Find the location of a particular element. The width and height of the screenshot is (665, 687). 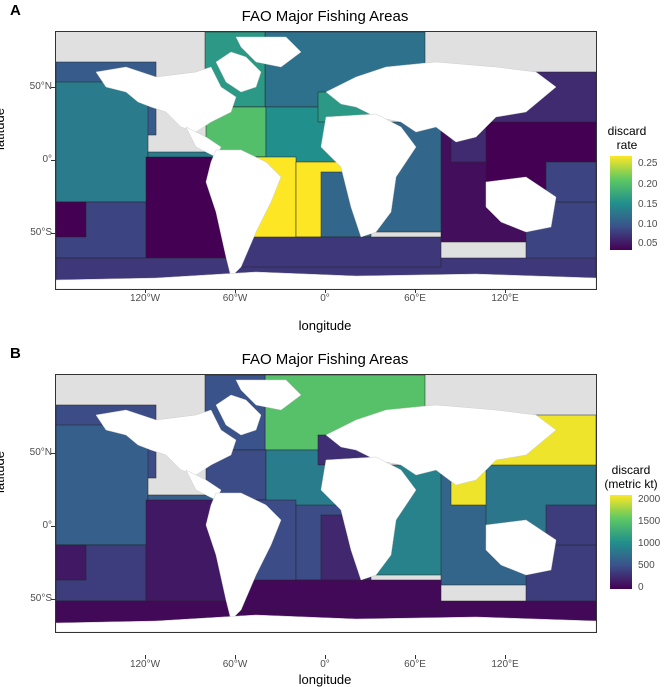

legend-tick-label: 0.25 is located at coordinates (648, 163).